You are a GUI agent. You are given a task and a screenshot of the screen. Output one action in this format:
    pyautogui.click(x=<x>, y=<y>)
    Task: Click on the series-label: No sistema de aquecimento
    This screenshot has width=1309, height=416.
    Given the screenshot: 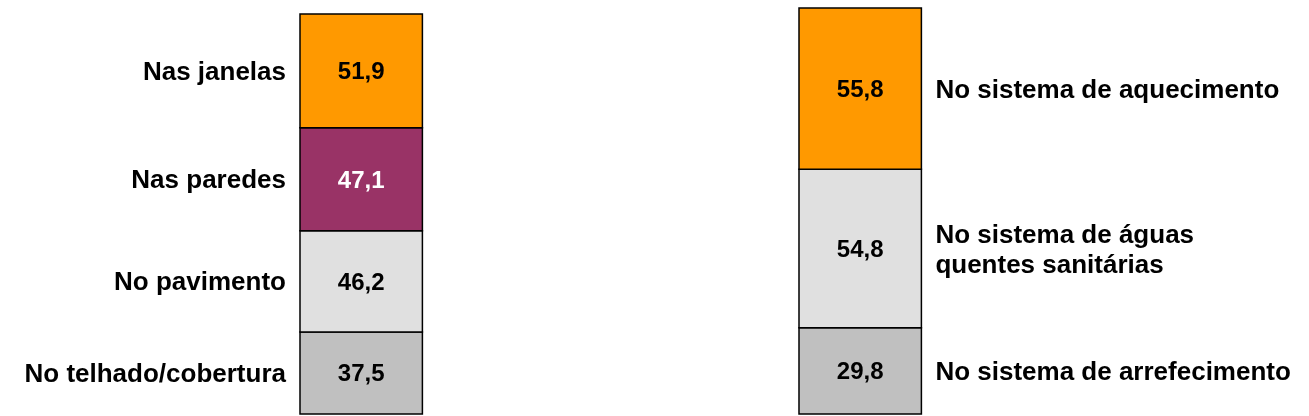 What is the action you would take?
    pyautogui.click(x=1107, y=88)
    